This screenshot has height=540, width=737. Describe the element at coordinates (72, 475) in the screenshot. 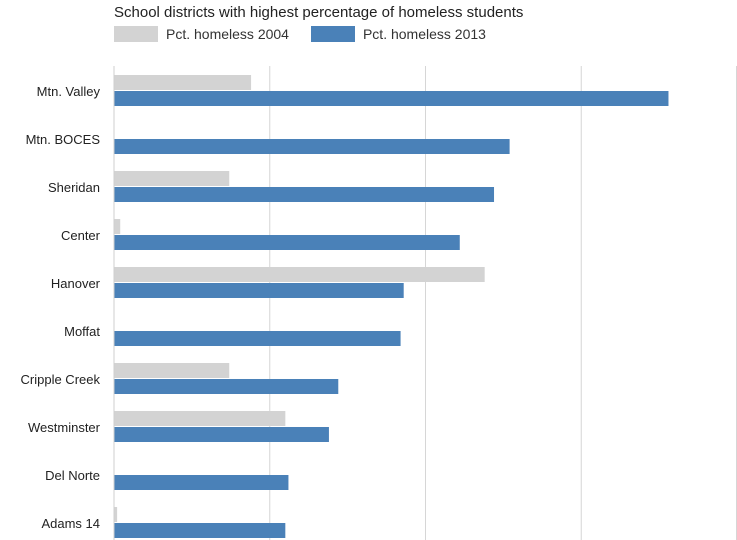

I see `category-label: Del Norte` at that location.